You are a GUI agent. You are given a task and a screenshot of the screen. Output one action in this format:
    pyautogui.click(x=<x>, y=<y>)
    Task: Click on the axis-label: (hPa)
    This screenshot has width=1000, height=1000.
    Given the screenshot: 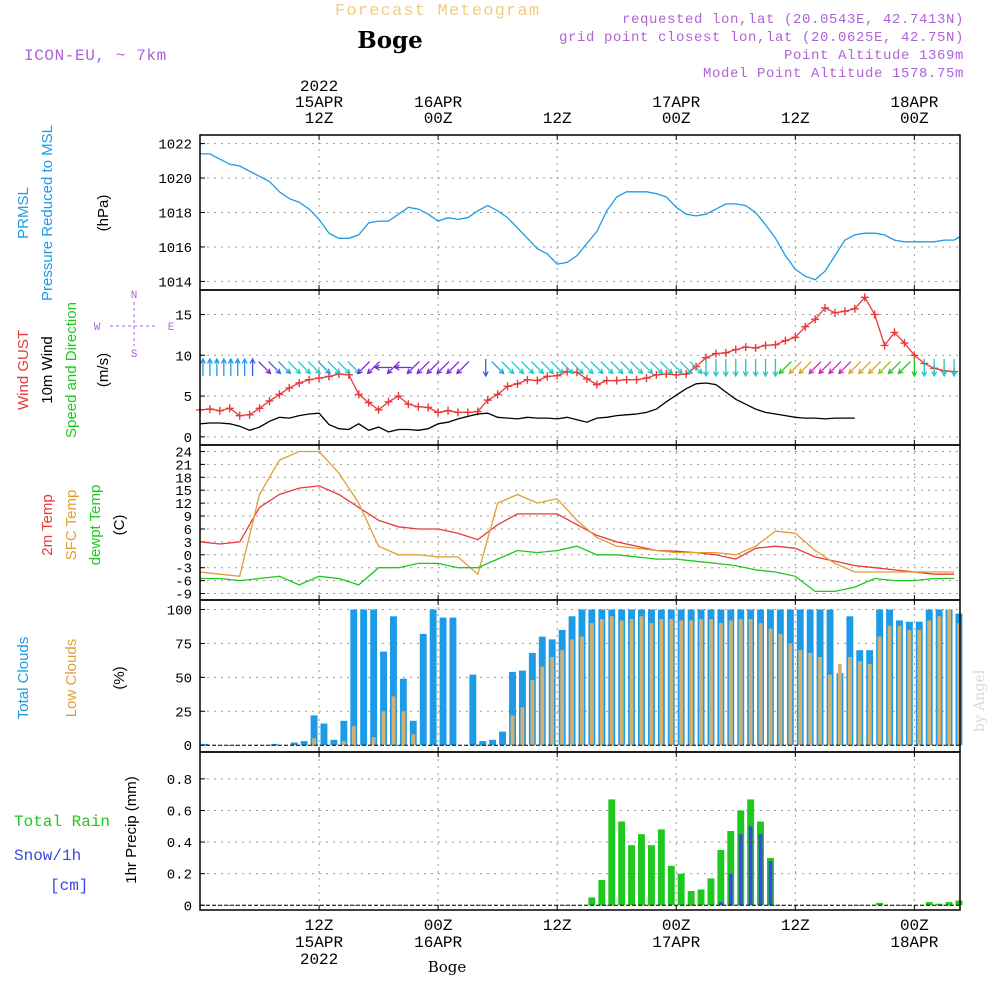 What is the action you would take?
    pyautogui.click(x=103, y=213)
    